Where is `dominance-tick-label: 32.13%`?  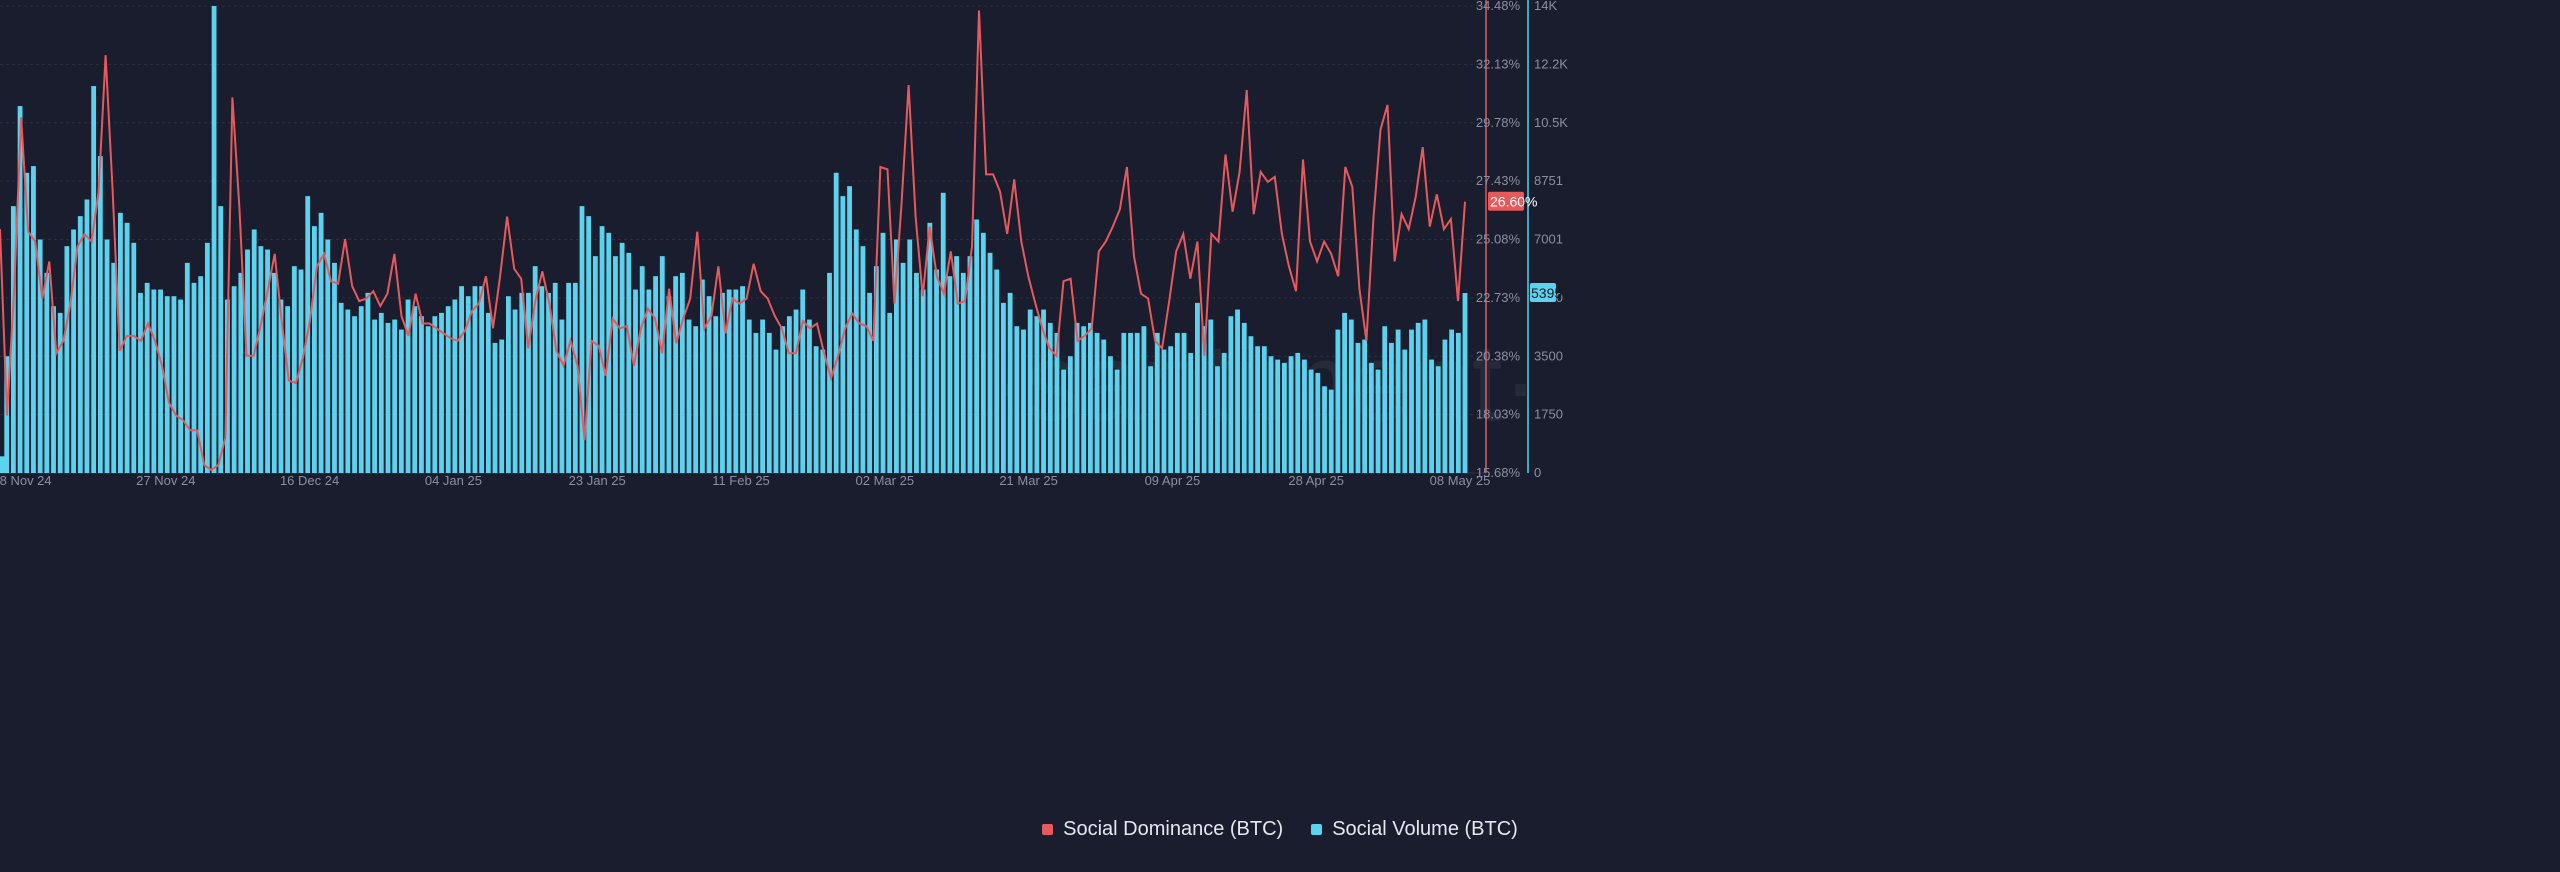
dominance-tick-label: 32.13% is located at coordinates (1498, 63).